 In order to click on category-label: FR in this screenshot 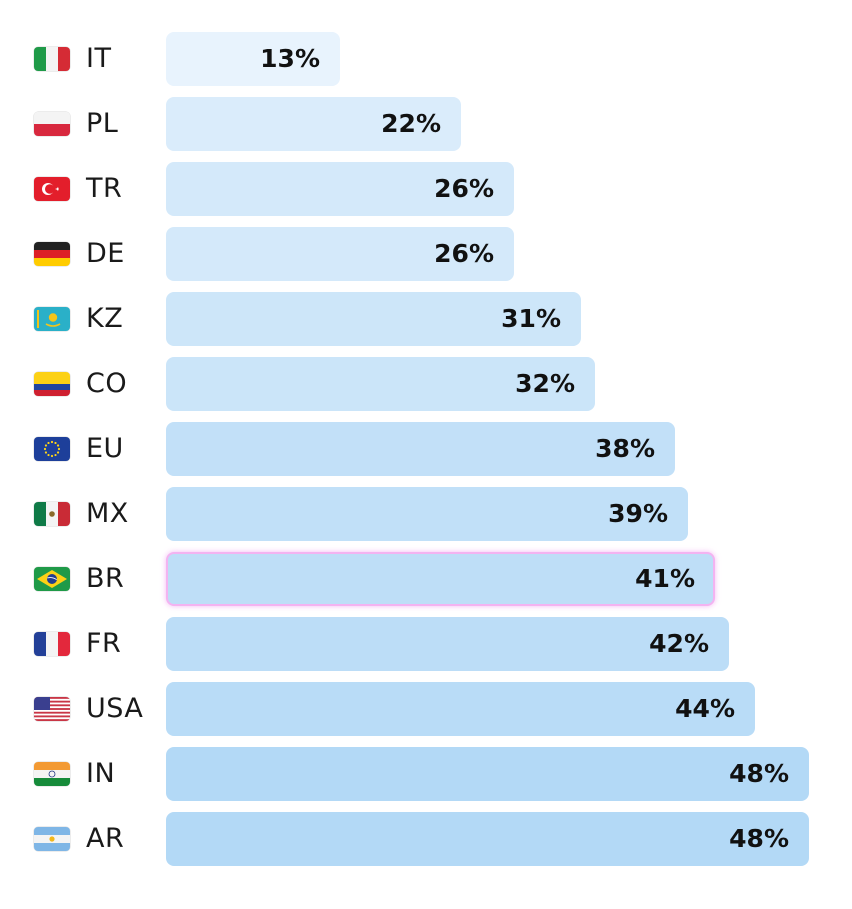, I will do `click(104, 643)`.